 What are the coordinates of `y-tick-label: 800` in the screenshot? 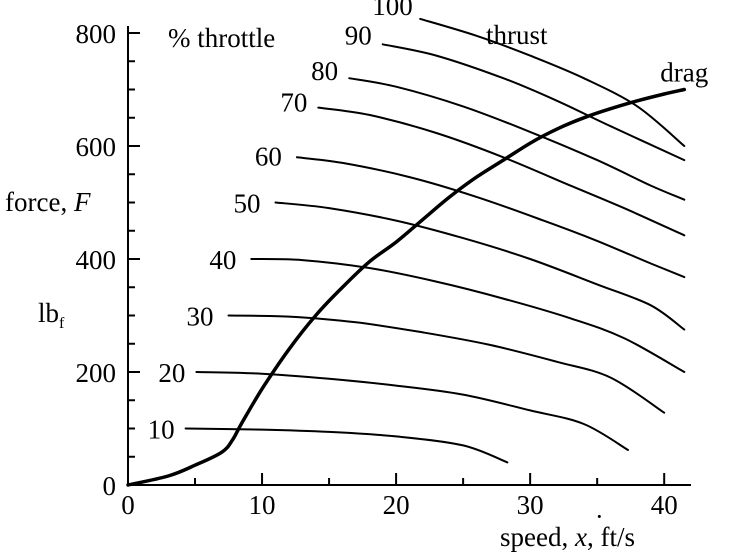 It's located at (96, 34).